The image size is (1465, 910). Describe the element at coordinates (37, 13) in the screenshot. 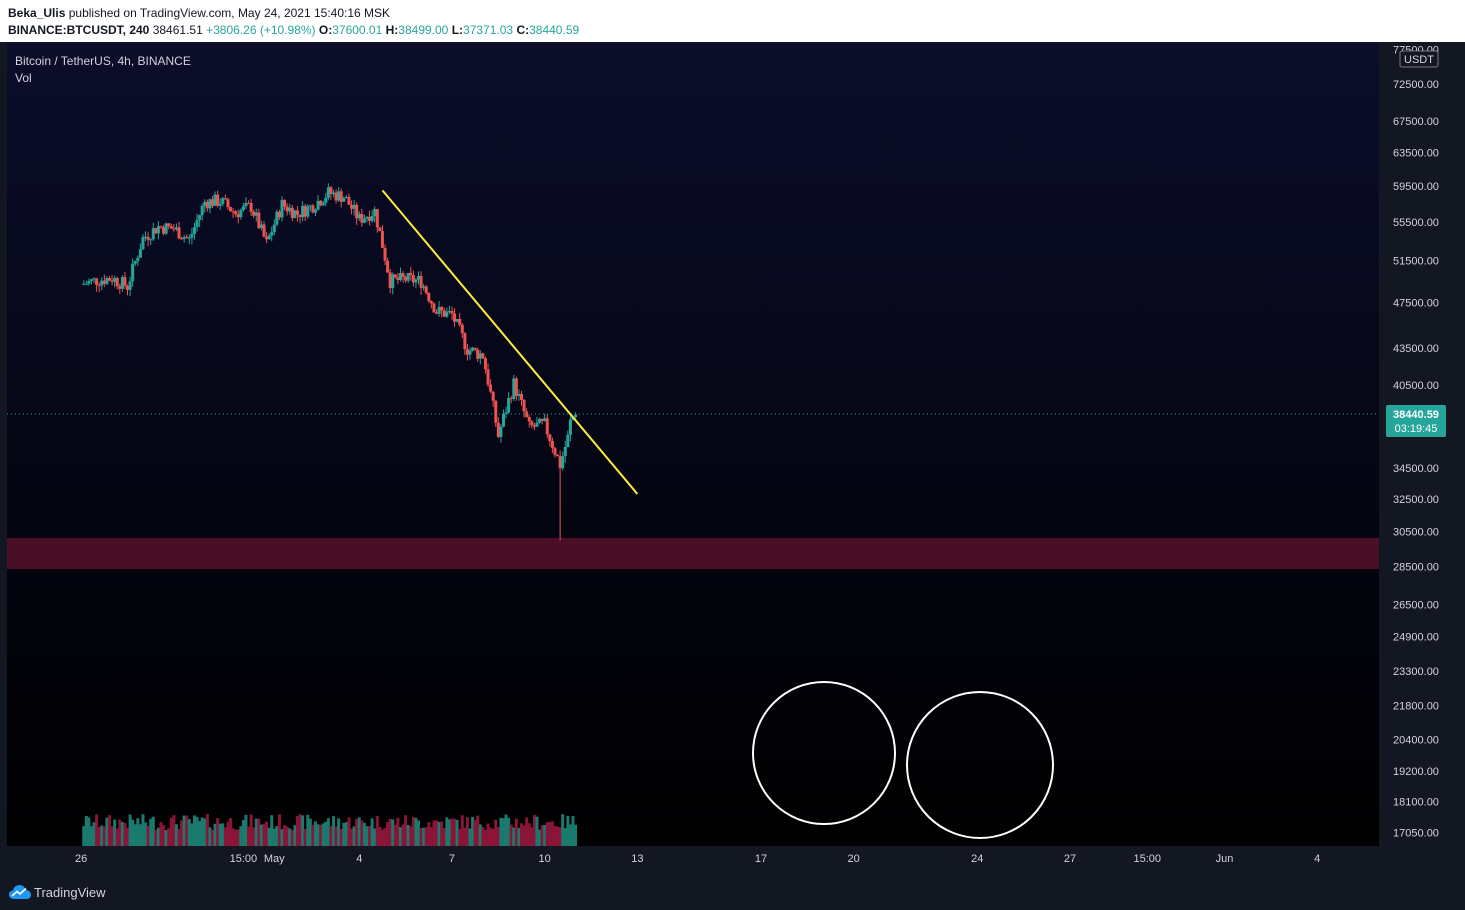

I see `author-name: Beka_Ulis` at that location.